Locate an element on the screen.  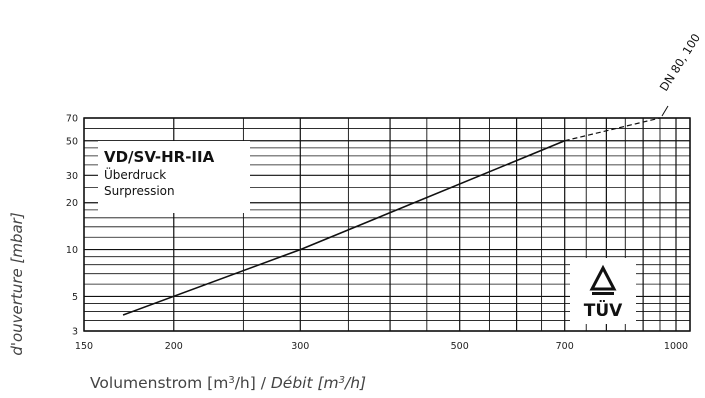
y-tick-label: 30 is located at coordinates (72, 176).